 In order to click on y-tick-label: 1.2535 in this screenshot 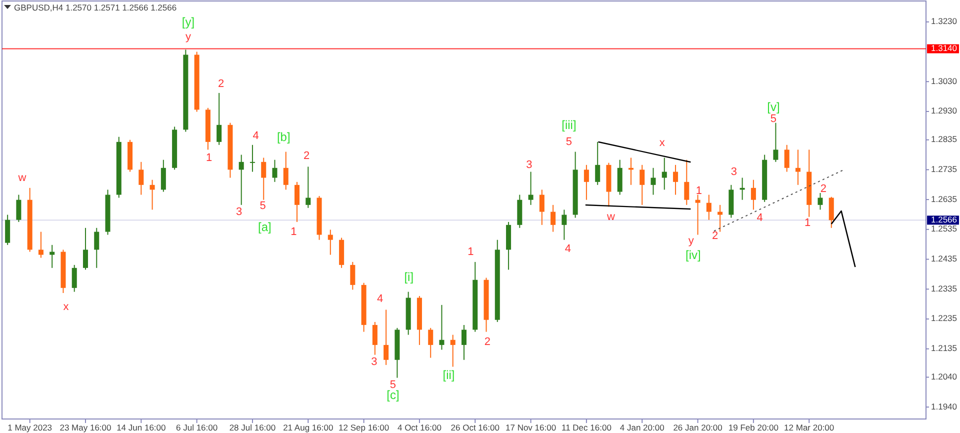, I will do `click(944, 229)`.